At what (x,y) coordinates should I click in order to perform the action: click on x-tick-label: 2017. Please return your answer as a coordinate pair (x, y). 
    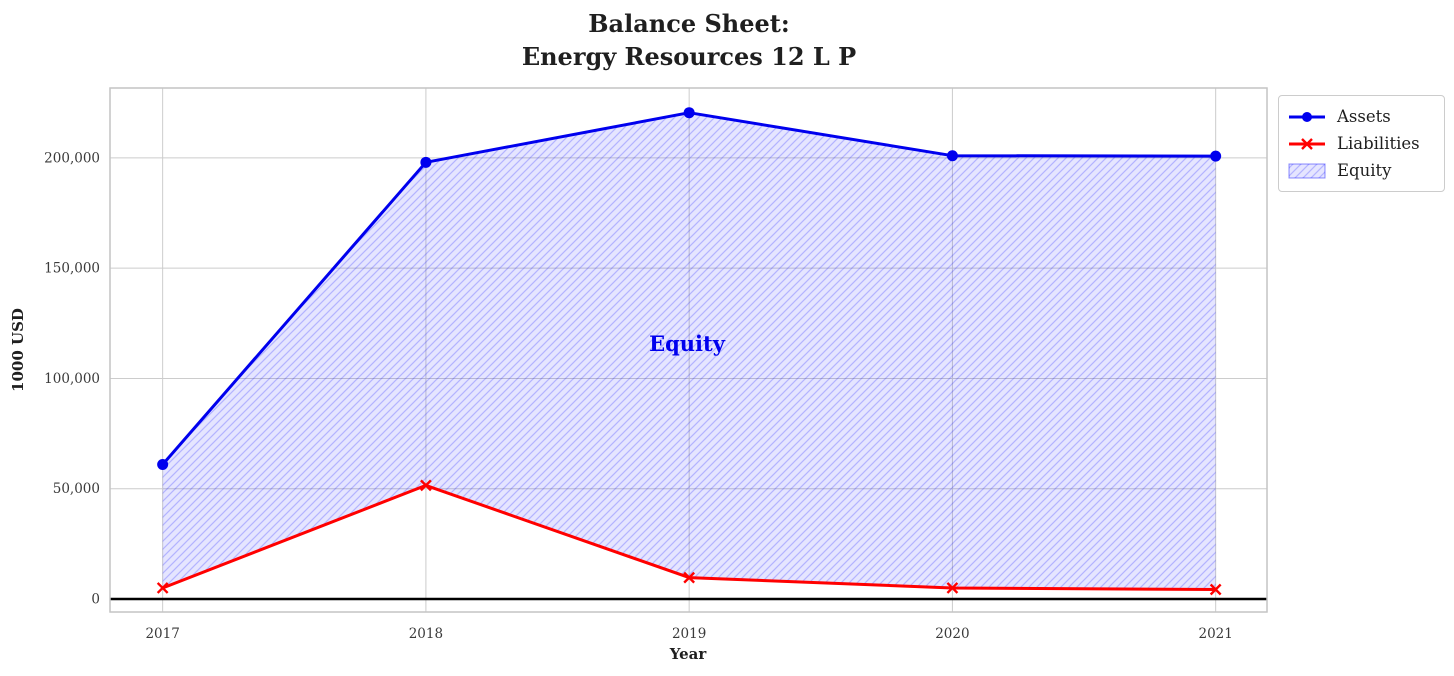
    Looking at the image, I should click on (162, 634).